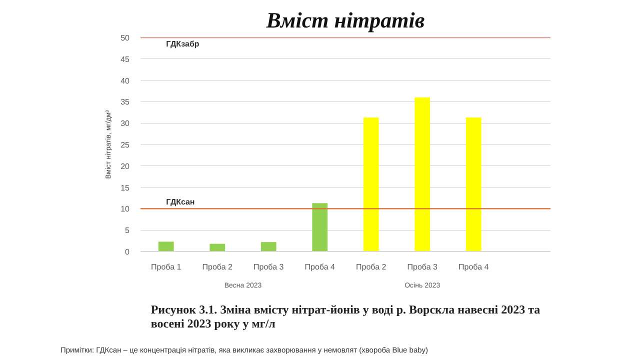 Image resolution: width=640 pixels, height=359 pixels. What do you see at coordinates (166, 267) in the screenshot?
I see `x-tick-label: Проба 1` at bounding box center [166, 267].